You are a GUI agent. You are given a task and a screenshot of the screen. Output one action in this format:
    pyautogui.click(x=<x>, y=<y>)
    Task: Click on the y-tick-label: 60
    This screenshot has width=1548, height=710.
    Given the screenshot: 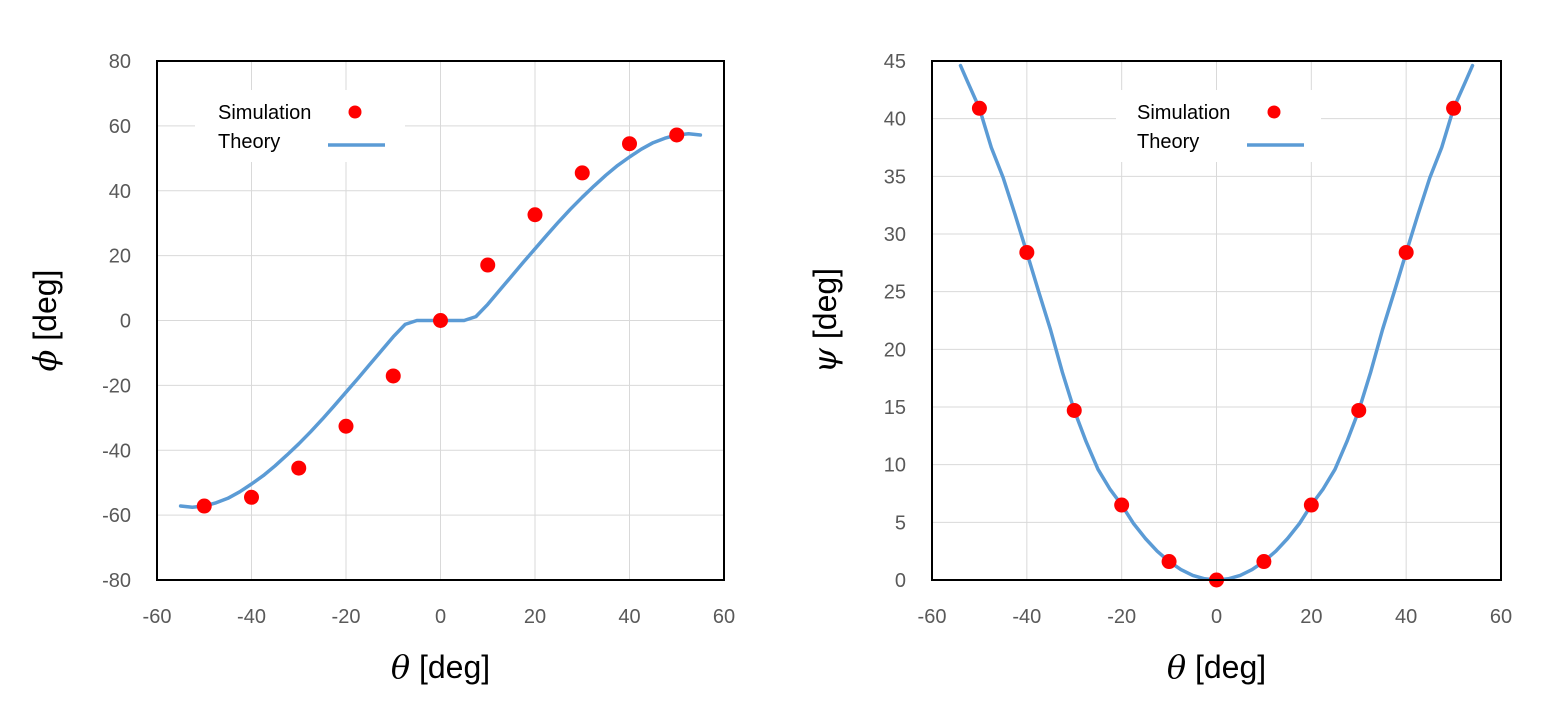 What is the action you would take?
    pyautogui.click(x=120, y=127)
    